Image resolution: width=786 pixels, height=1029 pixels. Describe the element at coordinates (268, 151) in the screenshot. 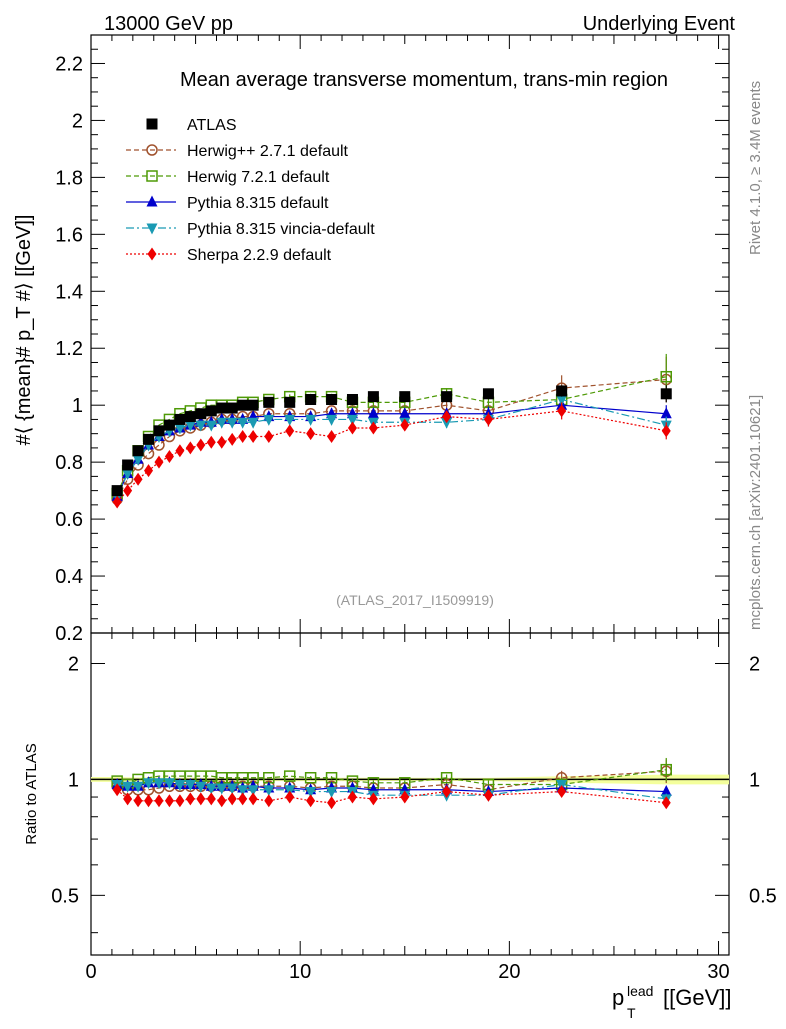

I see `legend-label: Herwig++ 2.7.1 default` at that location.